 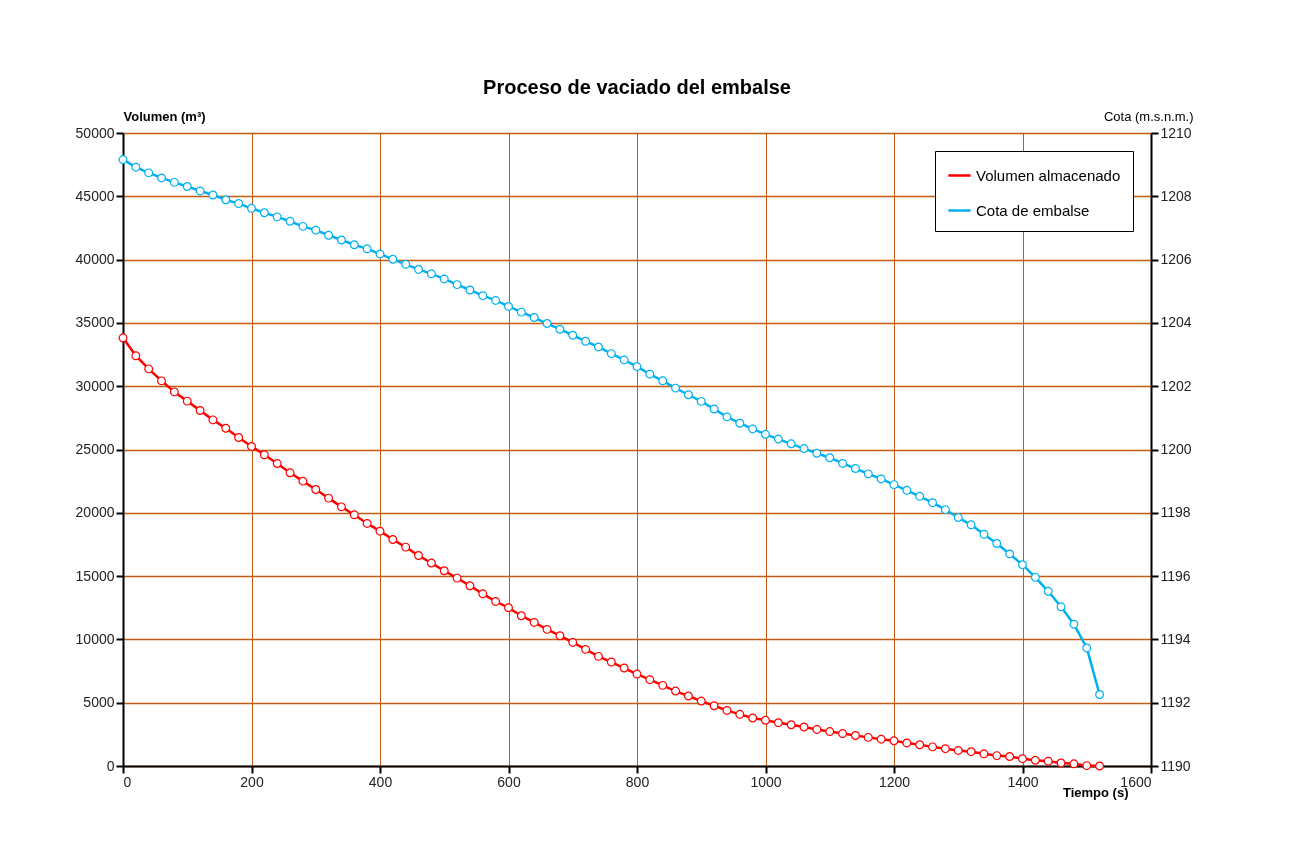 I want to click on y-tick-label: 45000, so click(x=95, y=195).